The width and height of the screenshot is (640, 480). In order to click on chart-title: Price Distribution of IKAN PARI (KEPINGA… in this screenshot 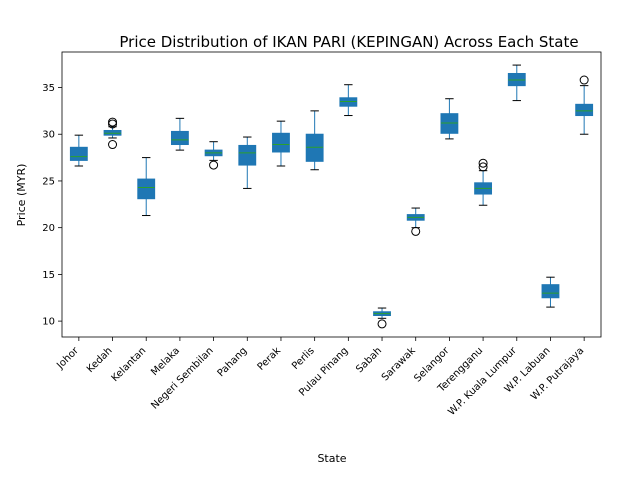, I will do `click(348, 42)`.